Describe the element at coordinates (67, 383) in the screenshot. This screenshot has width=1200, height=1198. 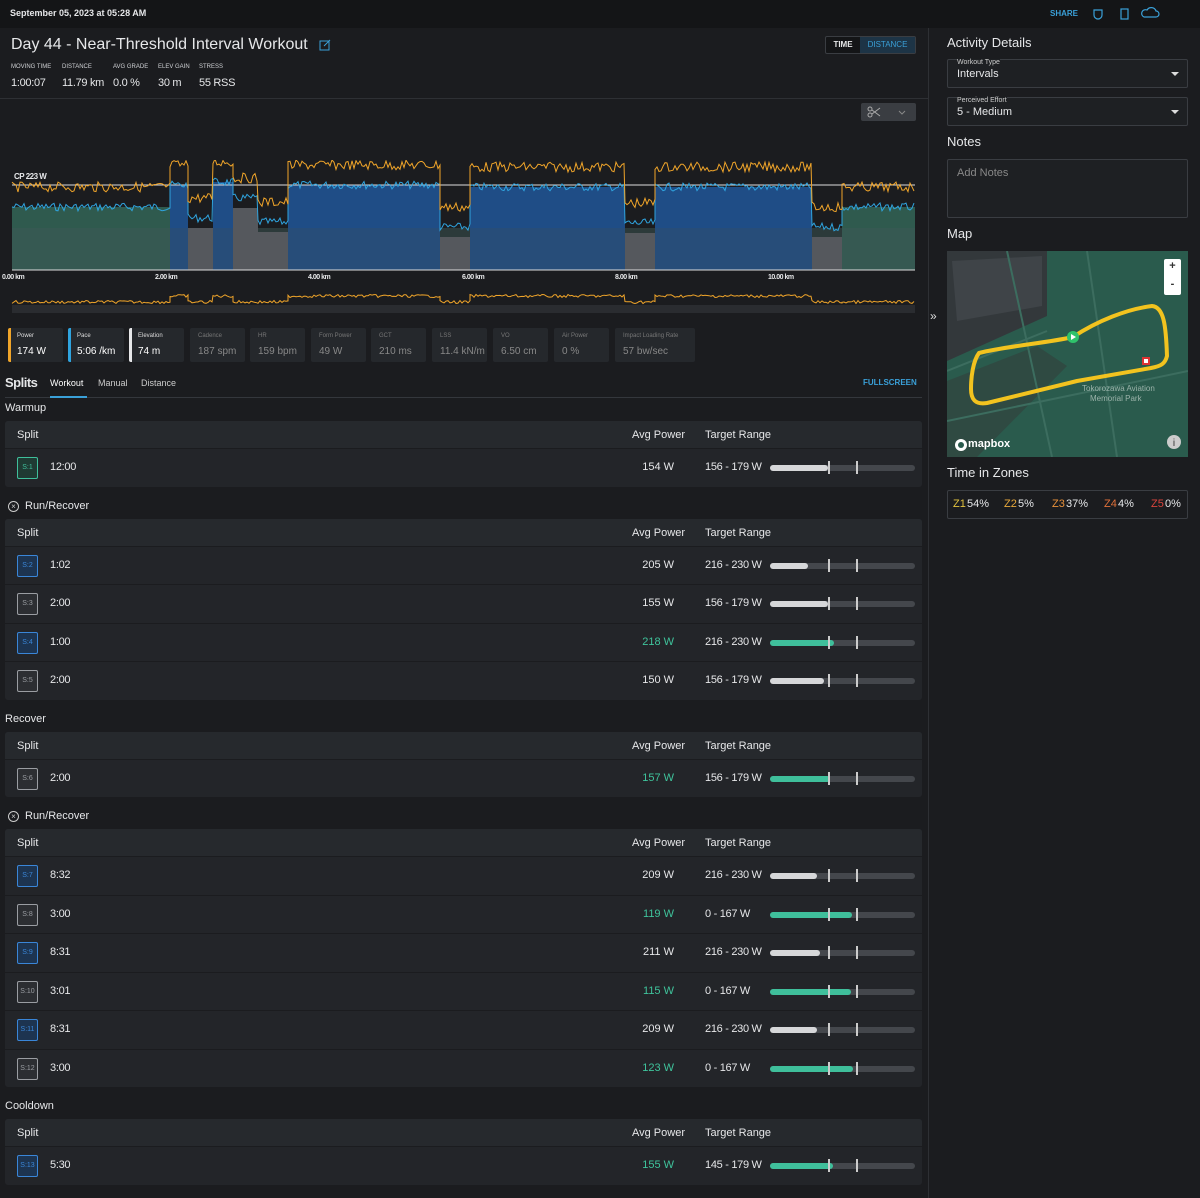
I see `split-tab: Workout` at that location.